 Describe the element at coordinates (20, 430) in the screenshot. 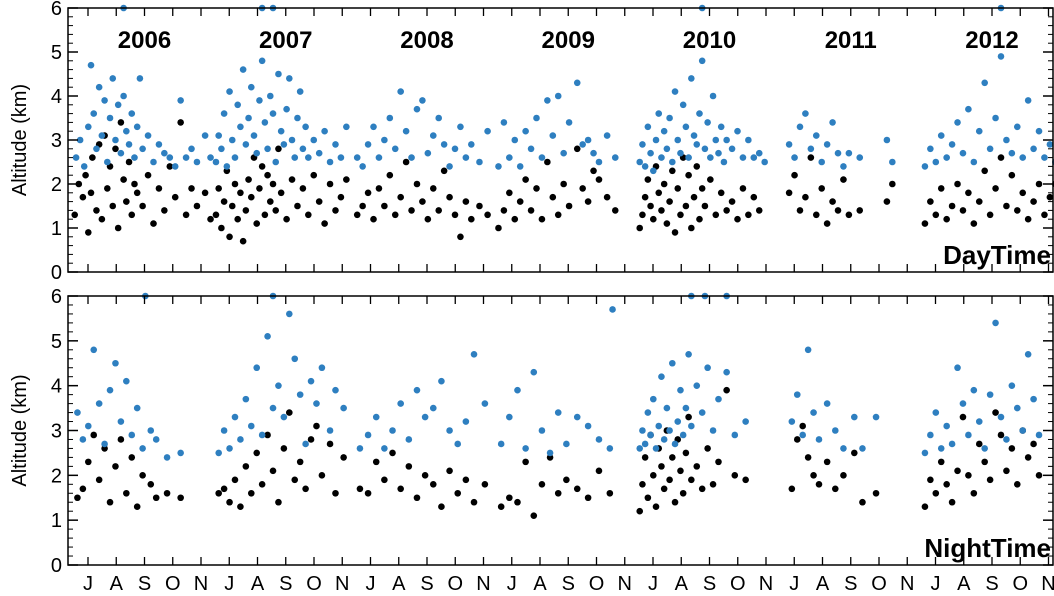

I see `nighttime-y-axis-title: Altitude (km)` at that location.